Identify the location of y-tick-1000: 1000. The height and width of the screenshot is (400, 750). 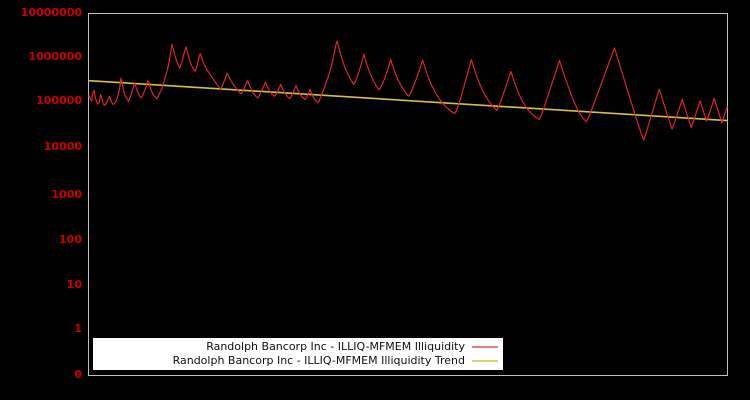
(66, 194).